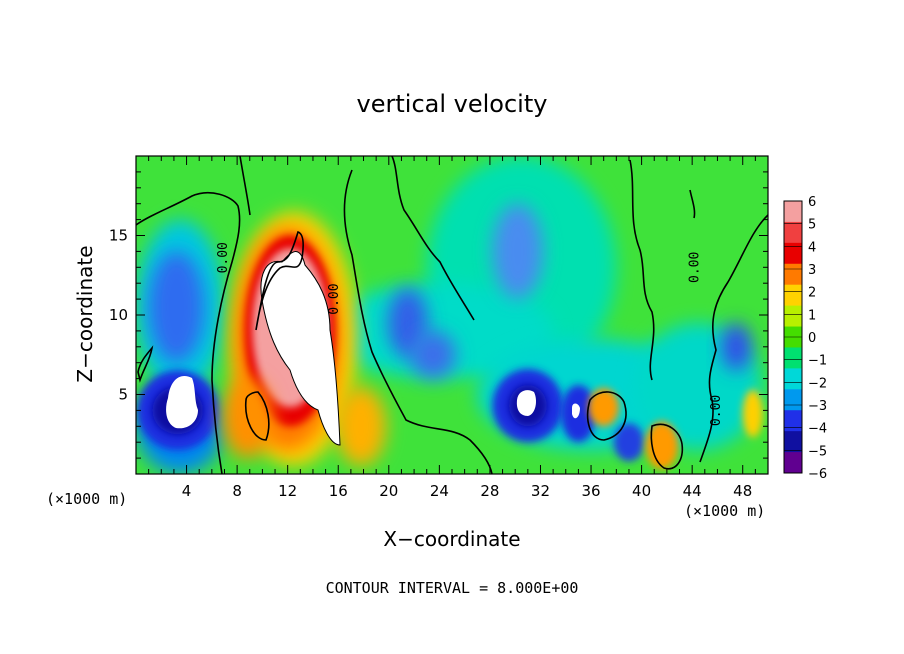 The image size is (904, 654). What do you see at coordinates (817, 406) in the screenshot?
I see `colorbar-label: −3` at bounding box center [817, 406].